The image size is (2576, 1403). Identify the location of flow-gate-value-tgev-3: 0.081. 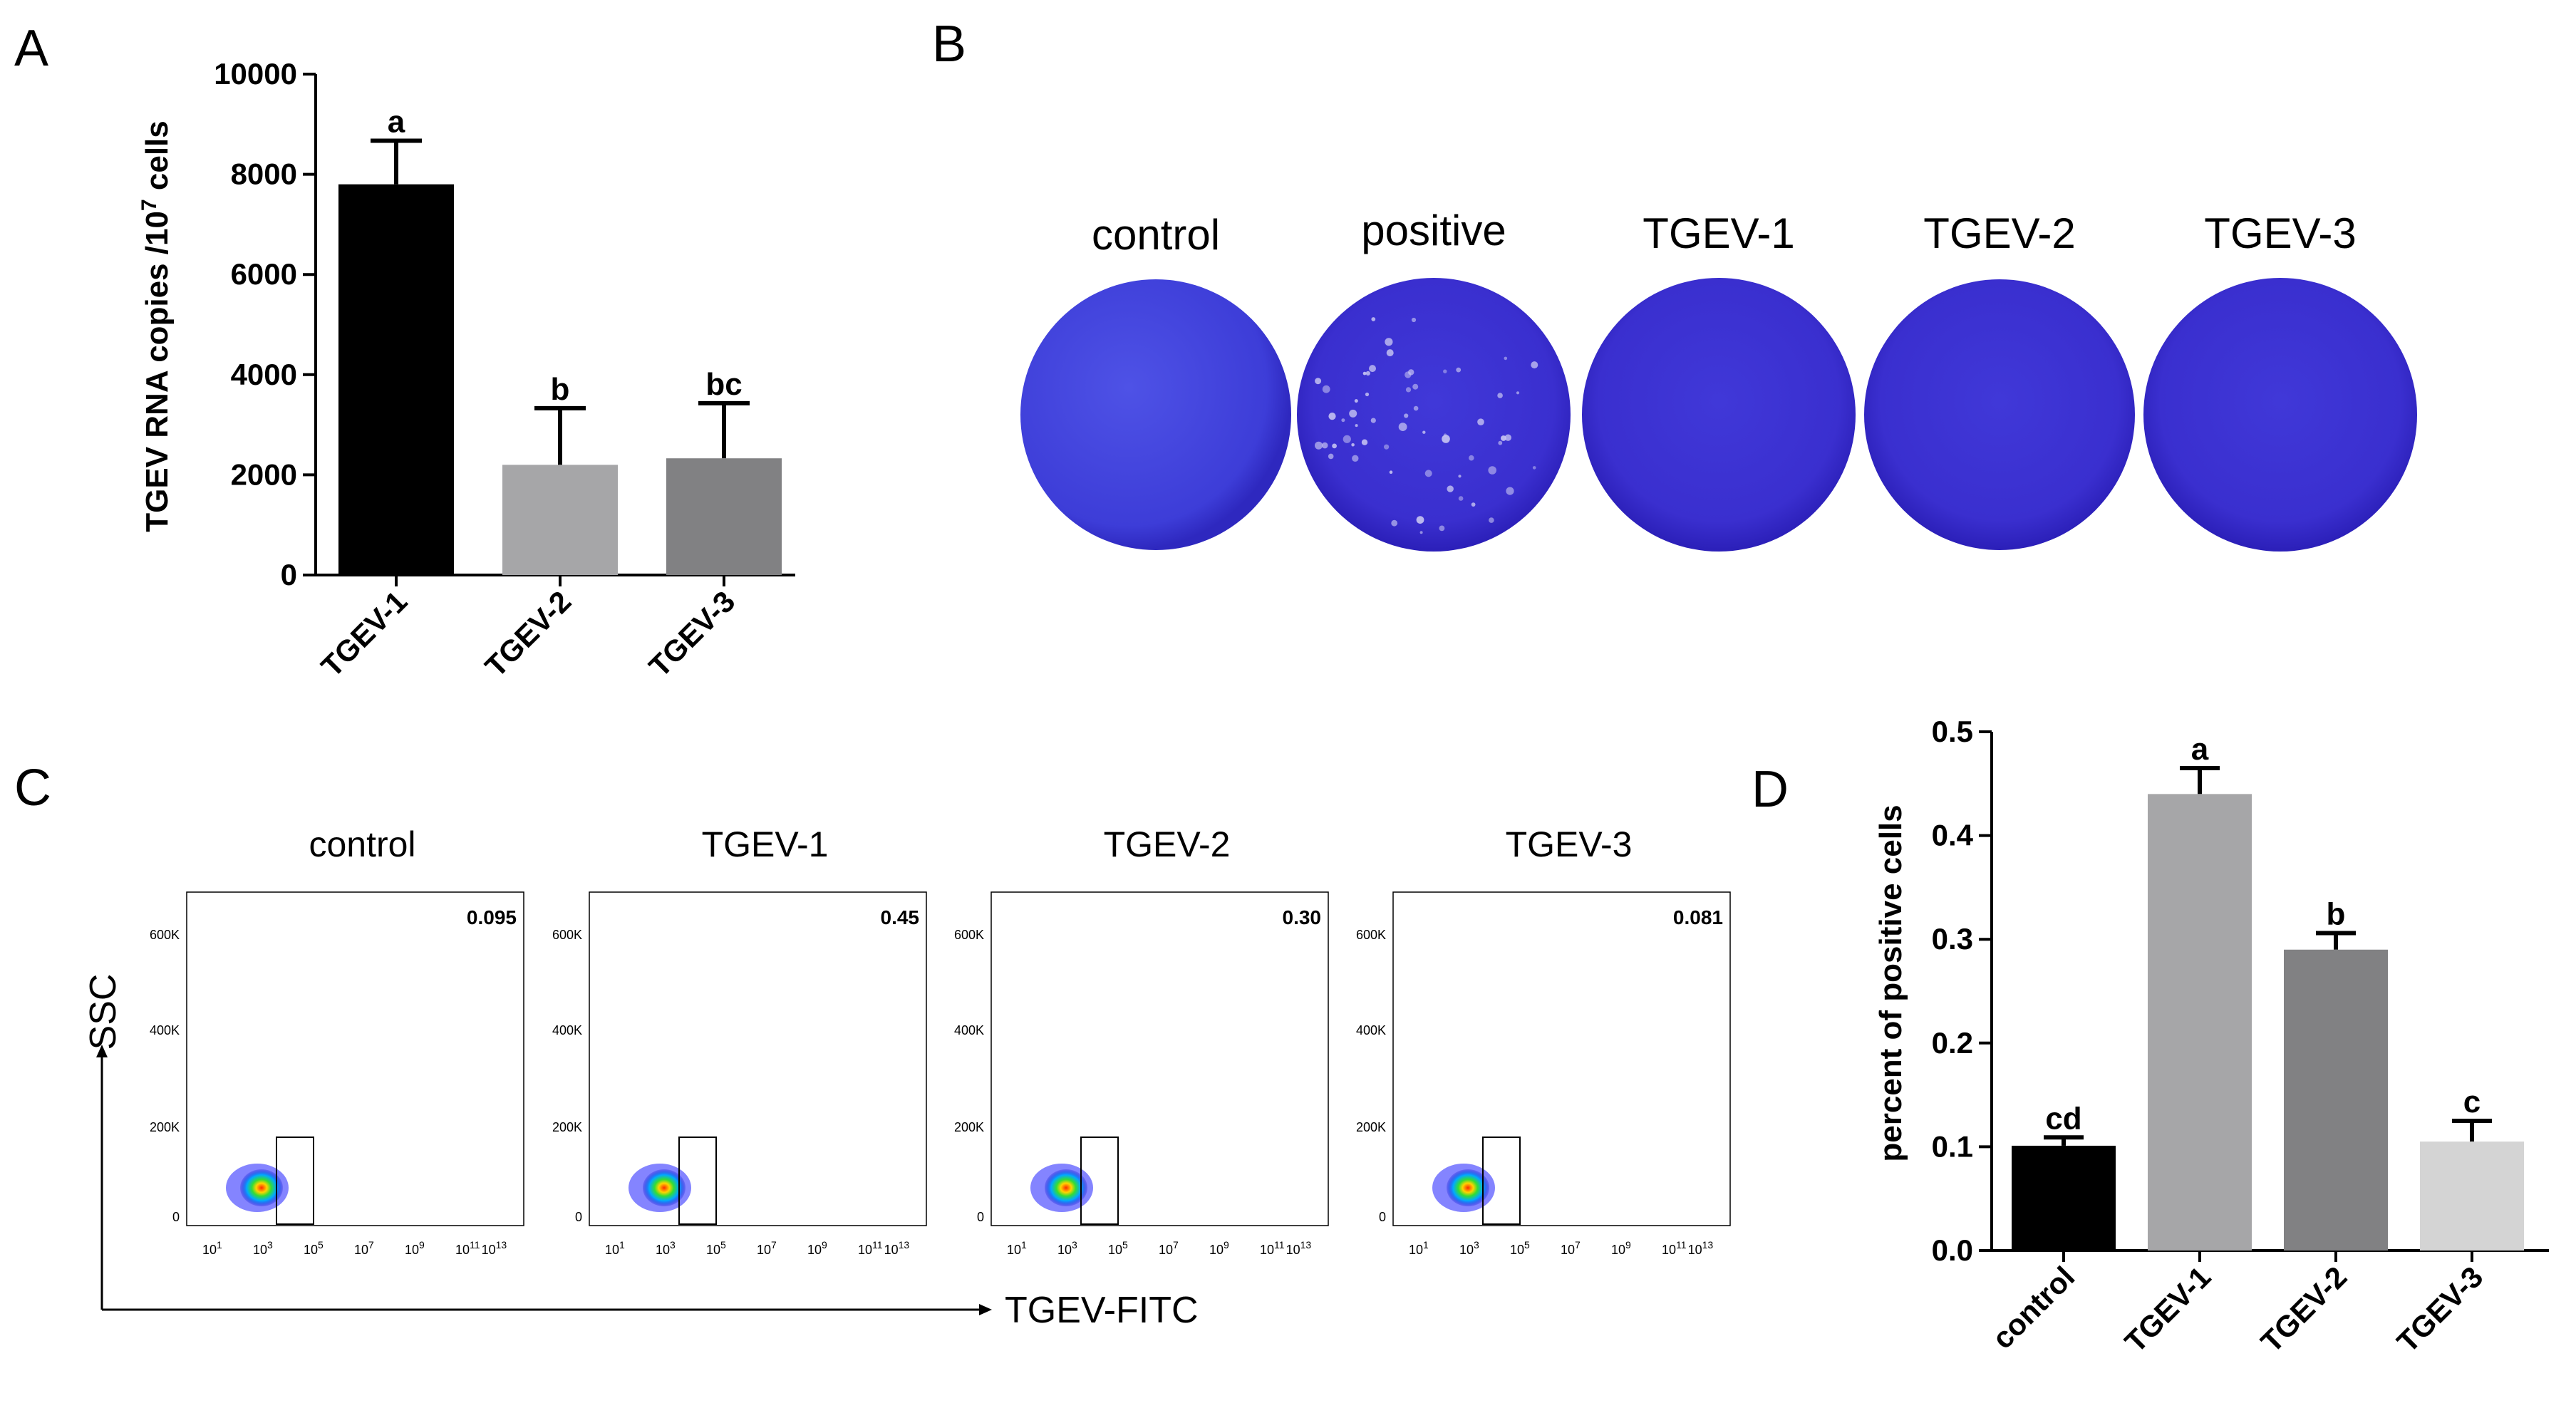
(1698, 917).